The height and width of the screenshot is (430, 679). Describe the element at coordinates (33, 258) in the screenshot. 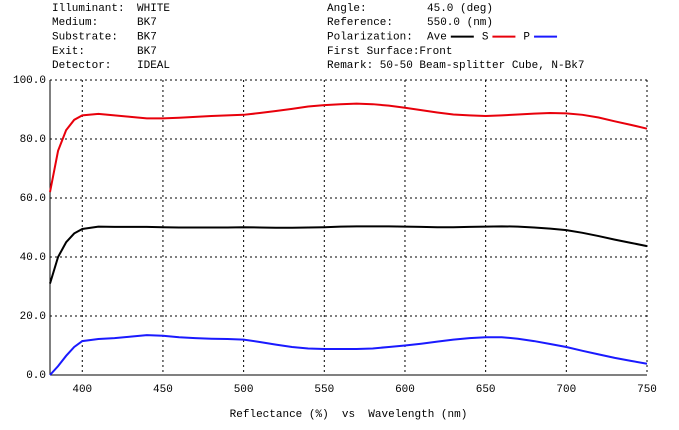

I see `y-tick-label: 40.0` at that location.